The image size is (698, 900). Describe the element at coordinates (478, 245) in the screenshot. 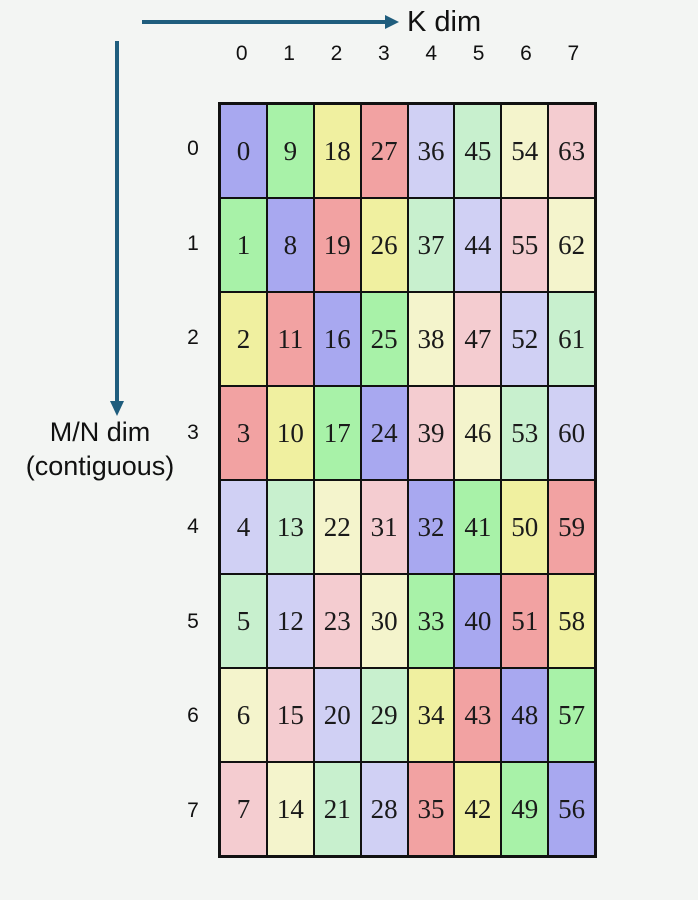

I see `grid-cell: 44` at that location.